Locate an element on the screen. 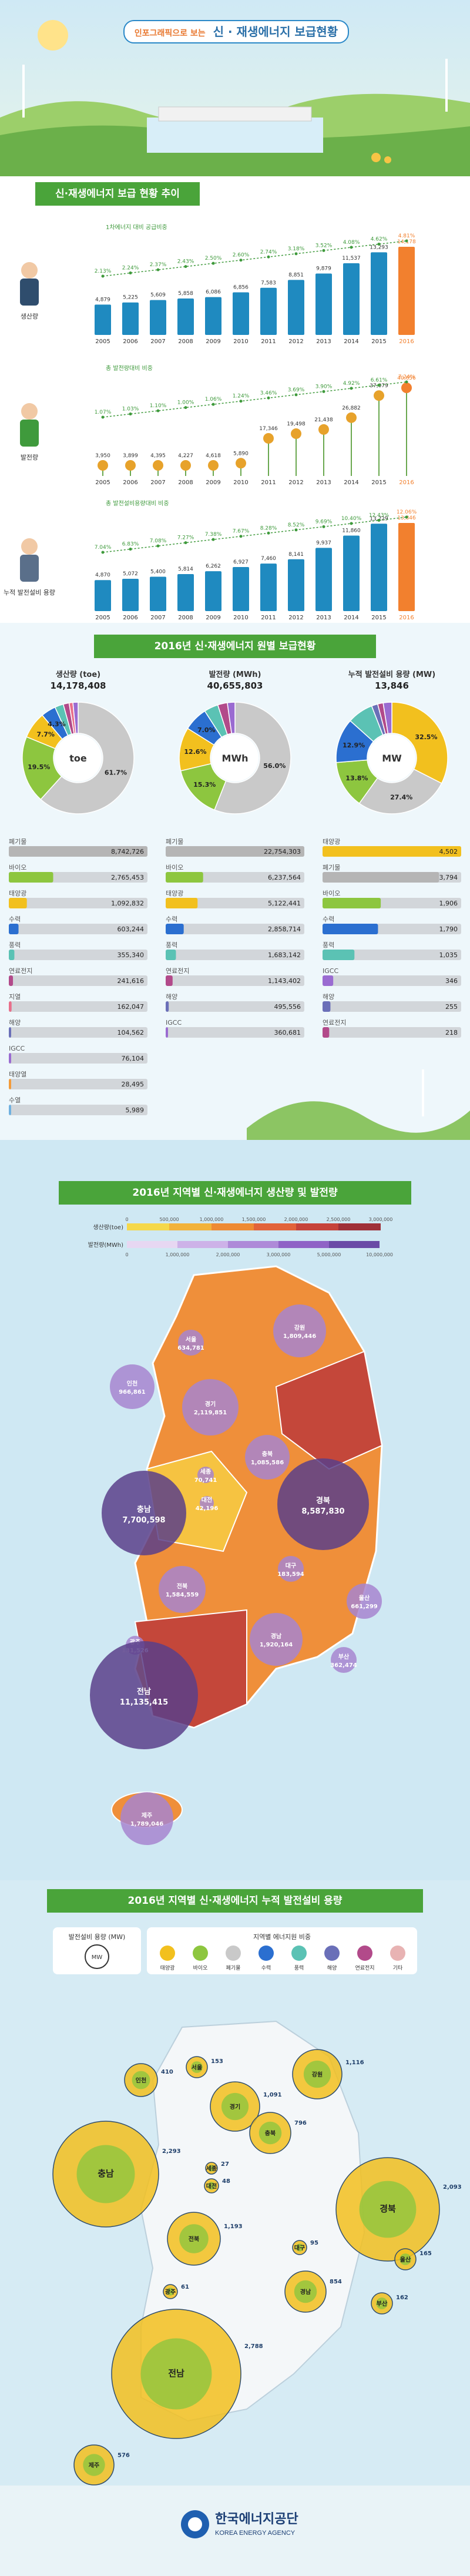 This screenshot has width=470, height=2576. capacity-year-label: 2006 is located at coordinates (130, 618).